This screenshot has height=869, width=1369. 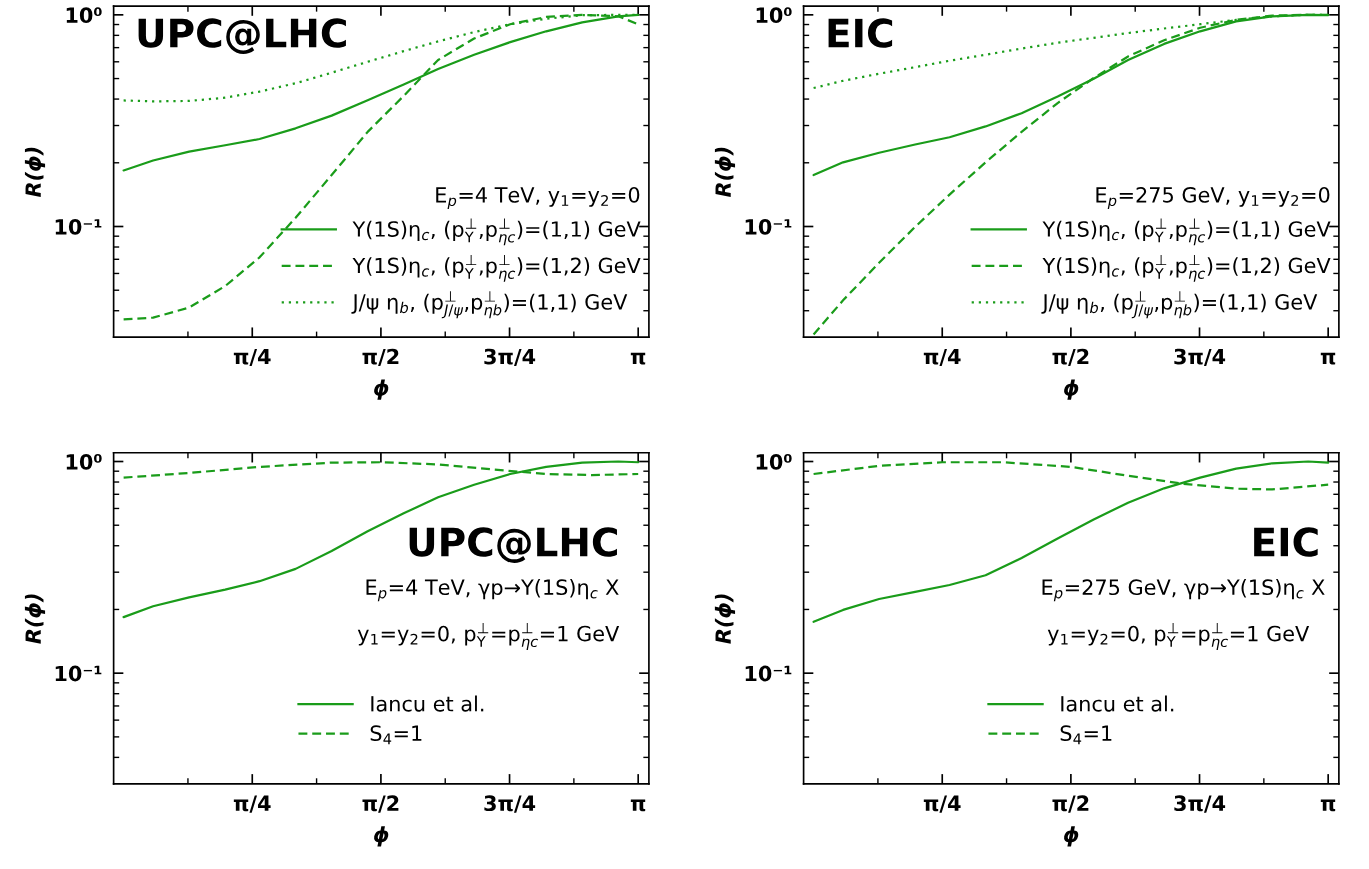 What do you see at coordinates (492, 590) in the screenshot?
I see `annotation: E$_{p}$=4 TeV, γp→Υ(1S)η$_{c}$ X` at bounding box center [492, 590].